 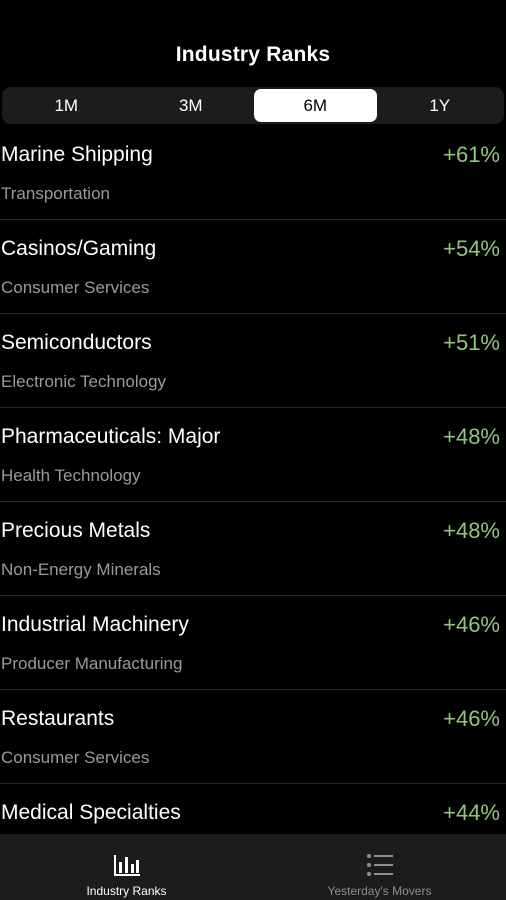 What do you see at coordinates (253, 737) in the screenshot?
I see `industry-row: Restaurants Consumer Services +46%` at bounding box center [253, 737].